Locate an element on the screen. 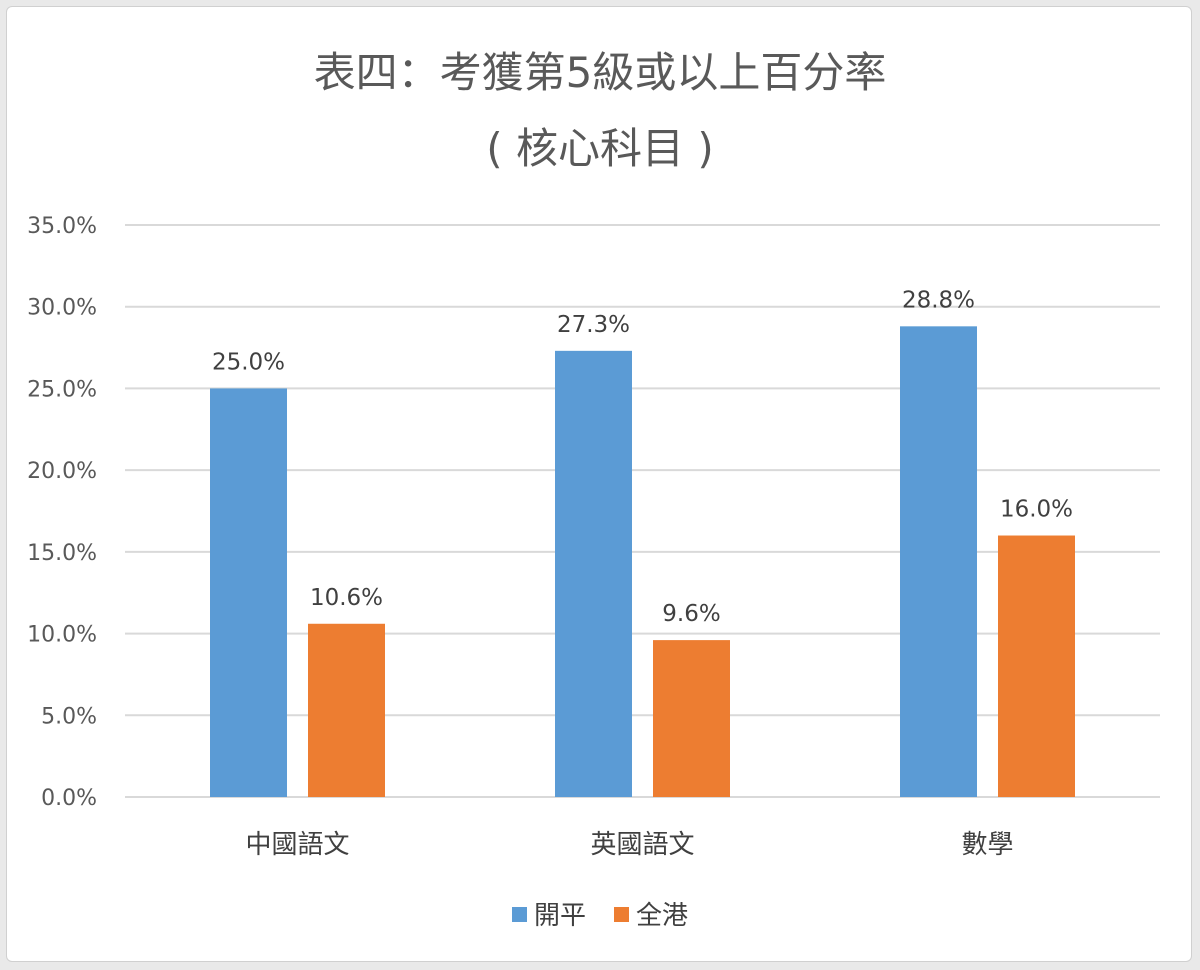 The height and width of the screenshot is (970, 1200). y-tick-label: 5.0% is located at coordinates (69, 716).